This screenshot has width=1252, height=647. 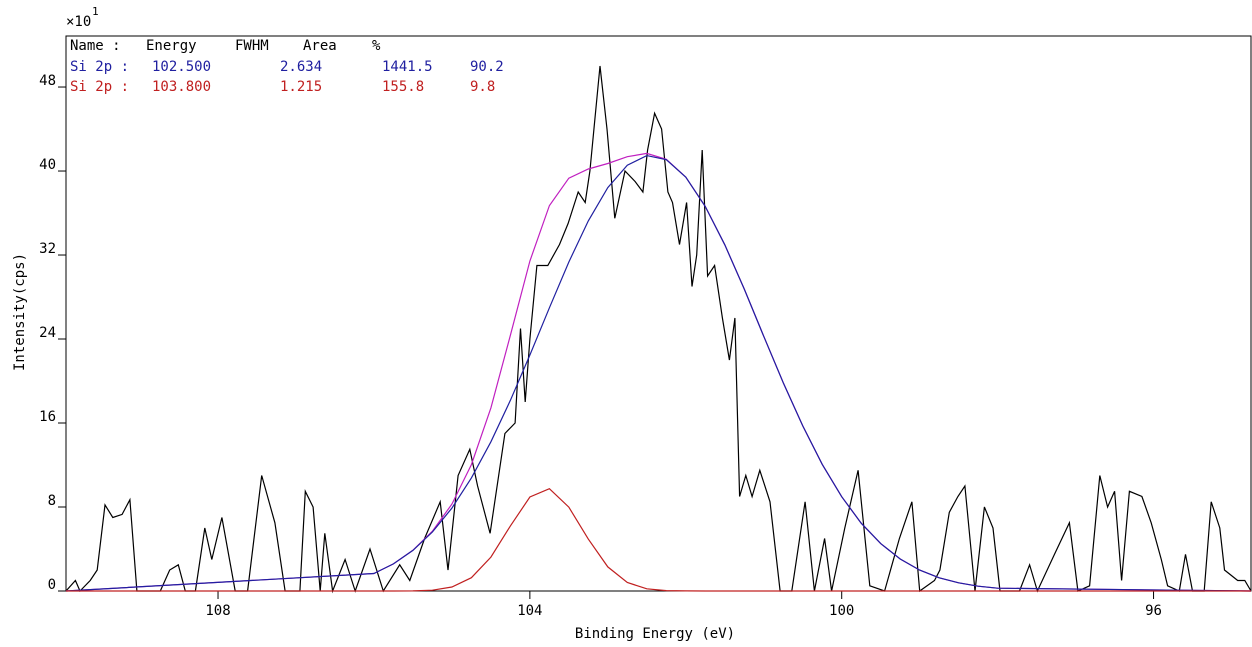 I want to click on table-cell: 102.500, so click(x=181, y=67).